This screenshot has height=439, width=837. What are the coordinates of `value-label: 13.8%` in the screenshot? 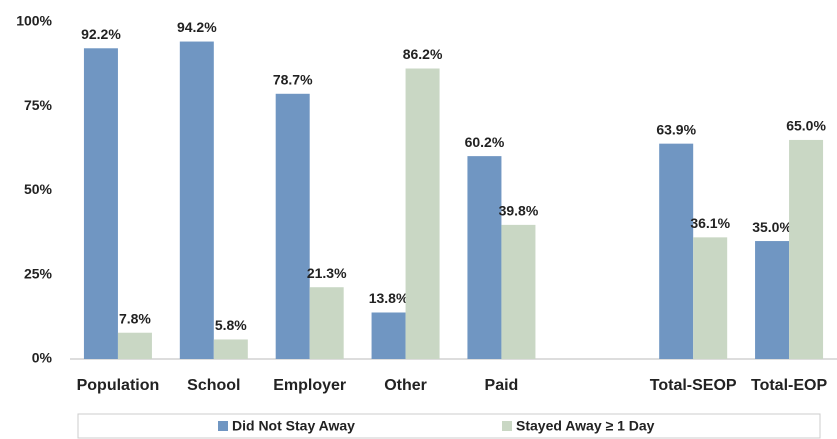 It's located at (389, 298).